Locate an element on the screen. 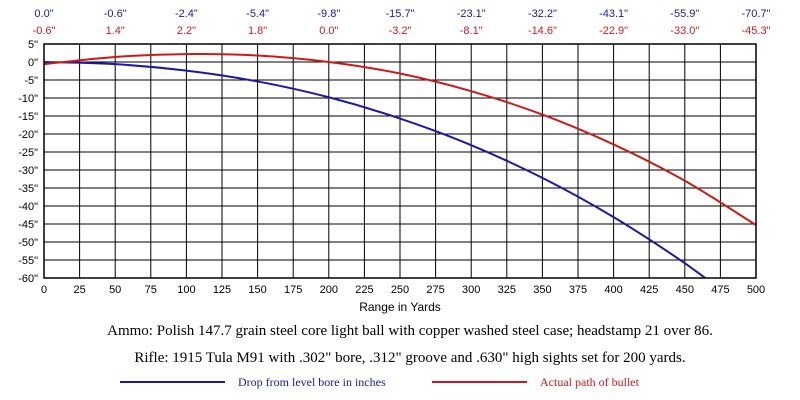 The height and width of the screenshot is (400, 800). top-drop-value: -70.7" is located at coordinates (756, 14).